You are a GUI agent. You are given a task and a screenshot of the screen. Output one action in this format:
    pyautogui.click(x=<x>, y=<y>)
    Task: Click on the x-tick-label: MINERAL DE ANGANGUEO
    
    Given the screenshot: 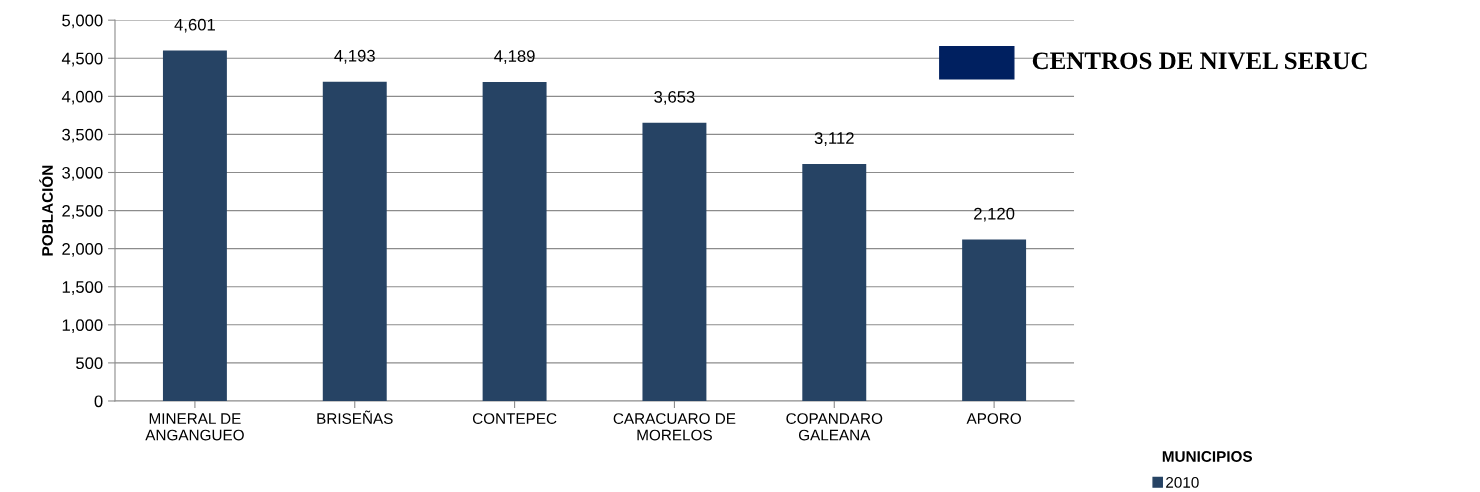 What is the action you would take?
    pyautogui.click(x=194, y=427)
    